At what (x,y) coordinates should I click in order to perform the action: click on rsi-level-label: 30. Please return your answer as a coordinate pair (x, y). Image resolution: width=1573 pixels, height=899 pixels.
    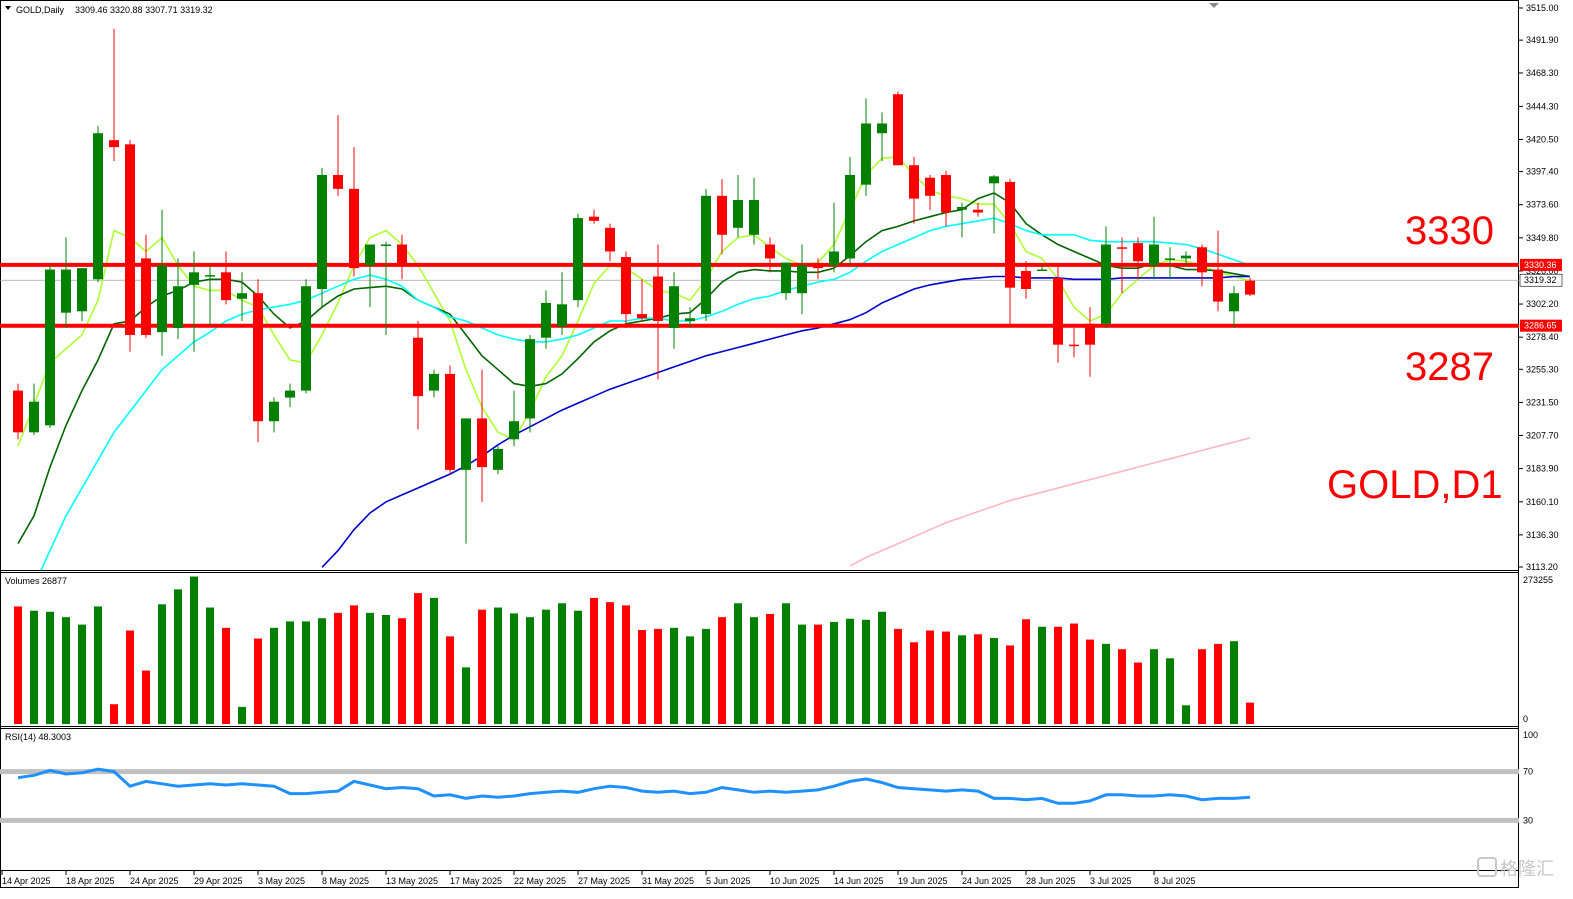
    Looking at the image, I should click on (1528, 820).